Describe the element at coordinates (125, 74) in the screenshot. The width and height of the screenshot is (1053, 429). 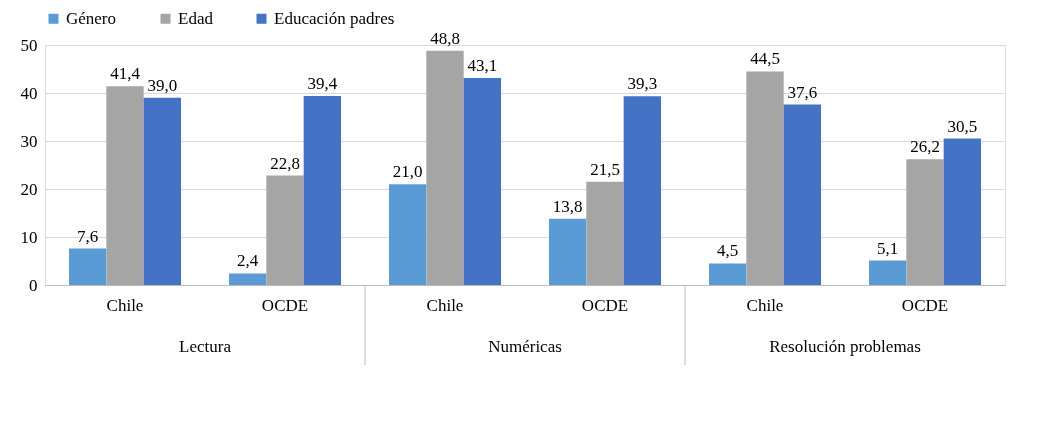
I see `data-label: 41,4` at that location.